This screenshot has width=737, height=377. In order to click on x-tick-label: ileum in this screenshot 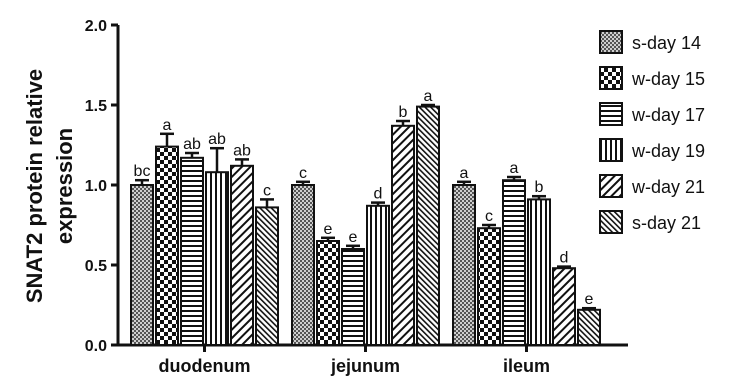, I will do `click(526, 366)`.